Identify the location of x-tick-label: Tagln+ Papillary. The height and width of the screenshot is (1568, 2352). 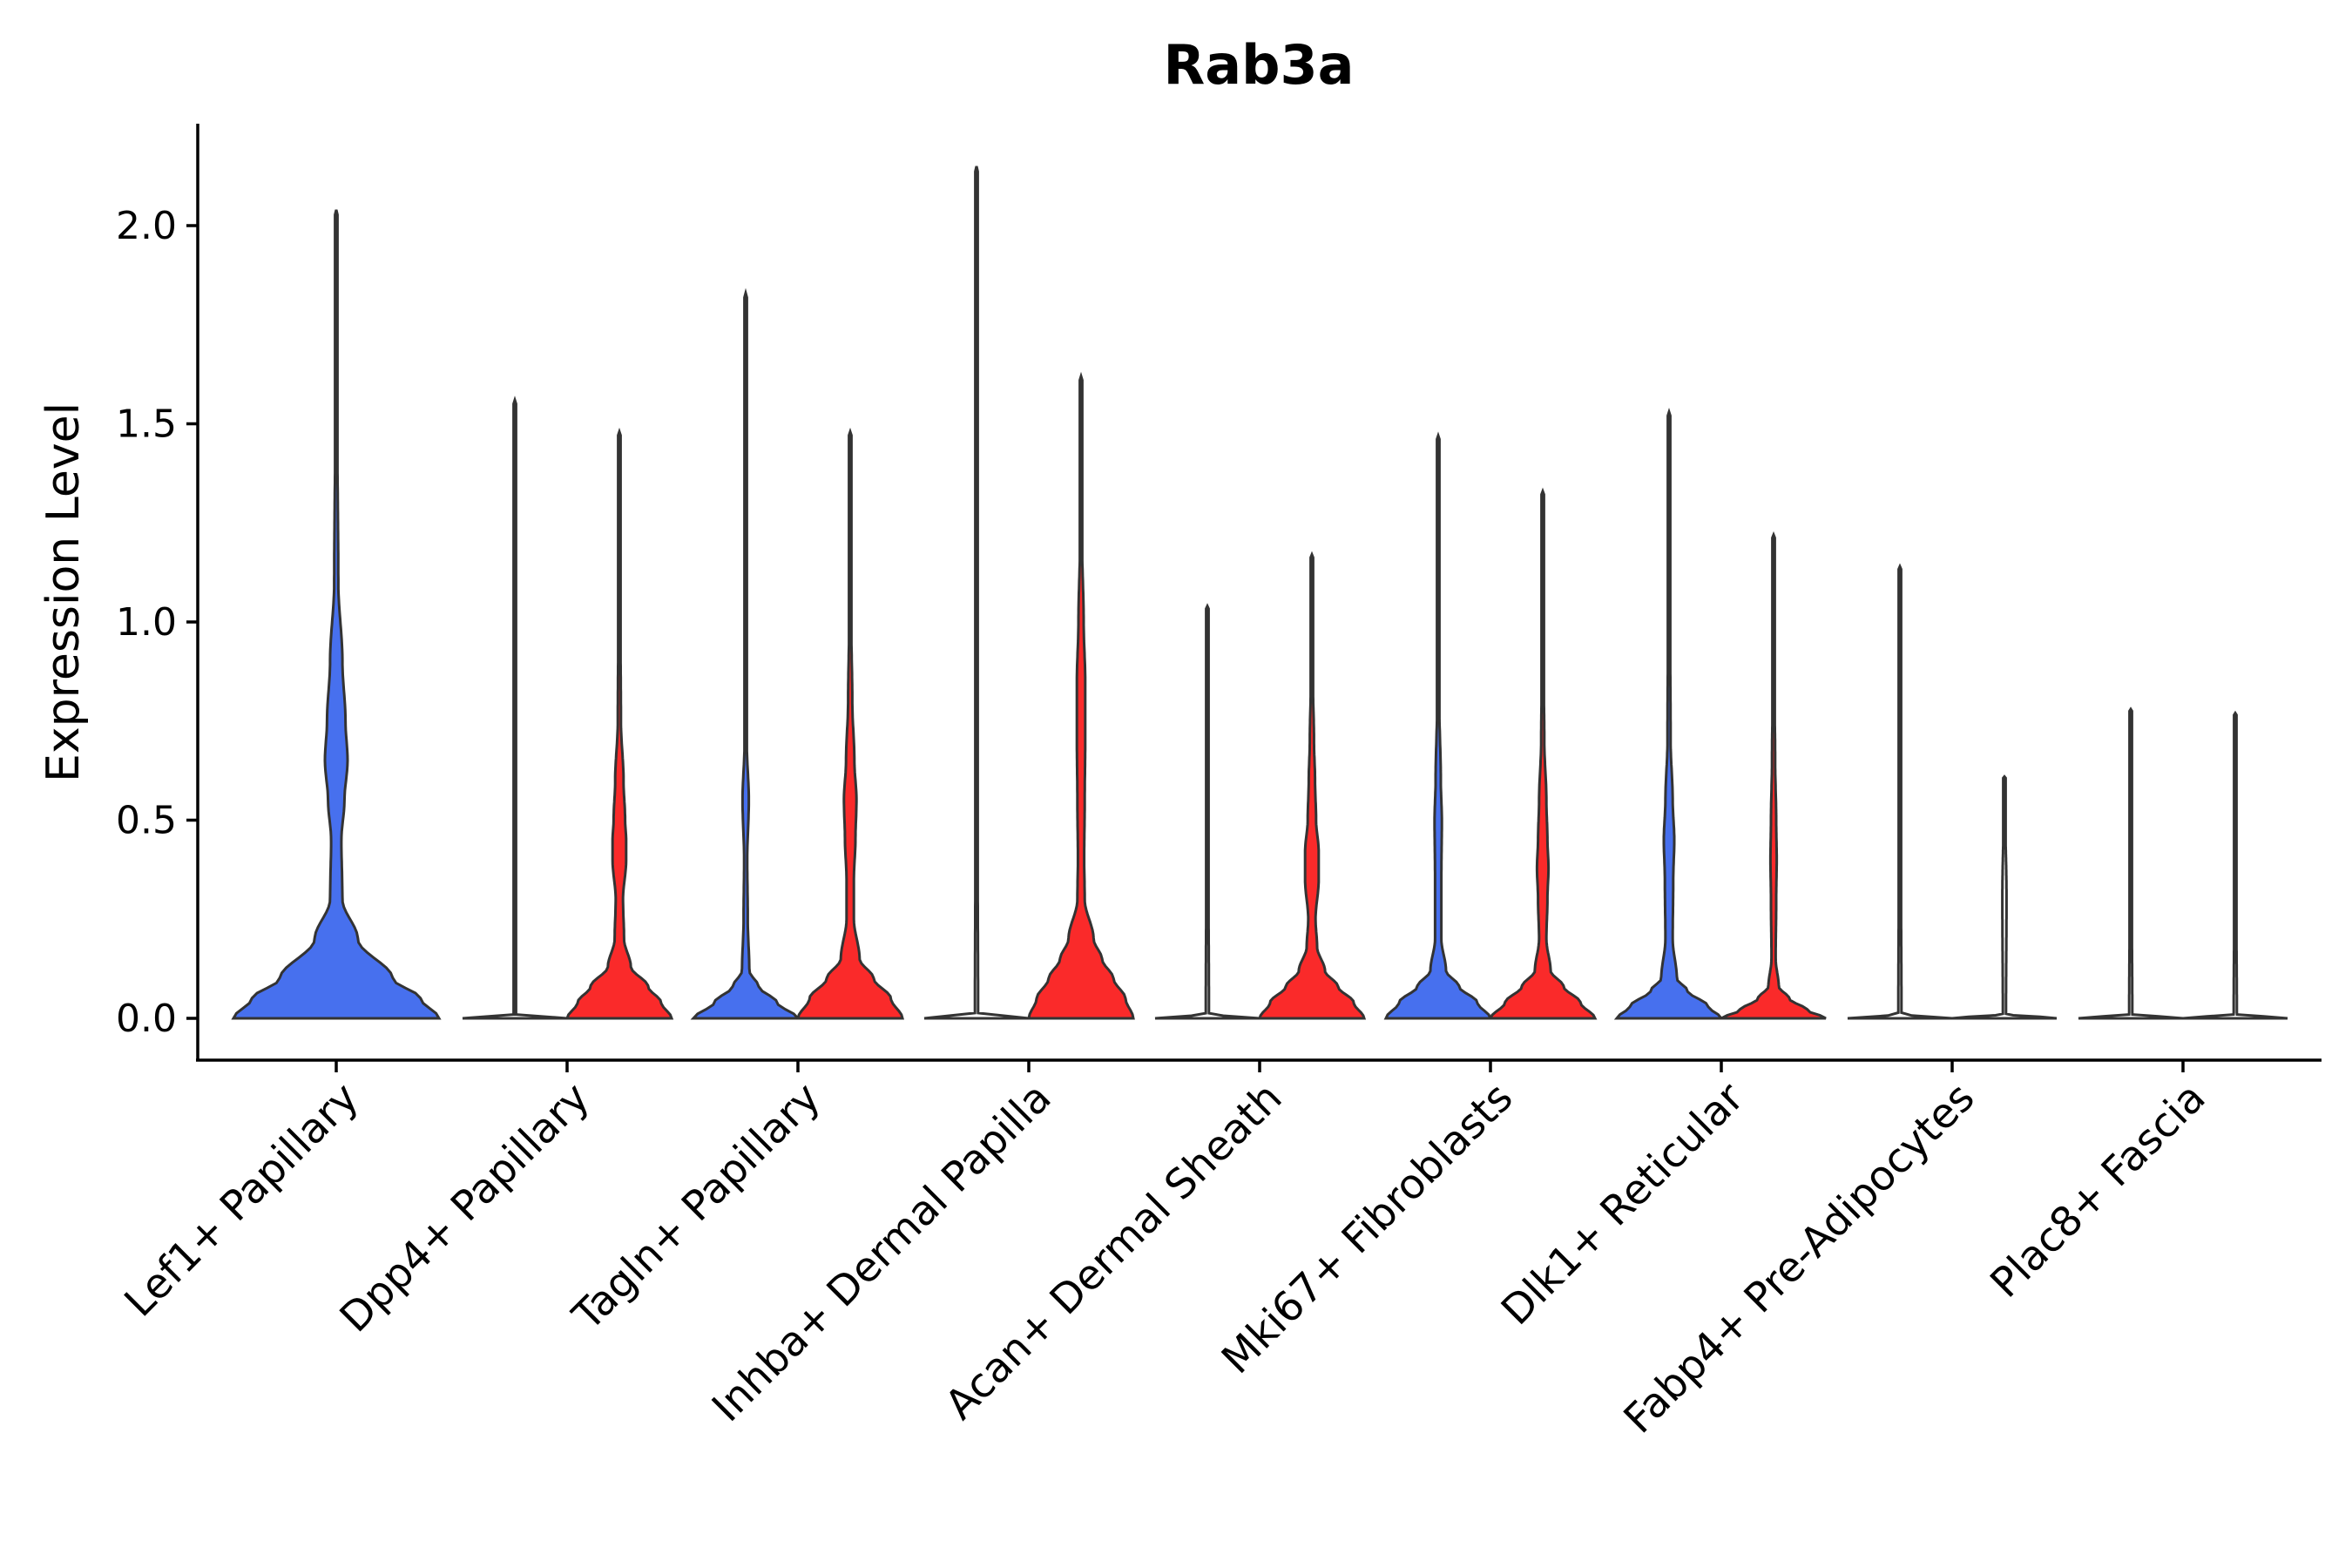
(697, 1207).